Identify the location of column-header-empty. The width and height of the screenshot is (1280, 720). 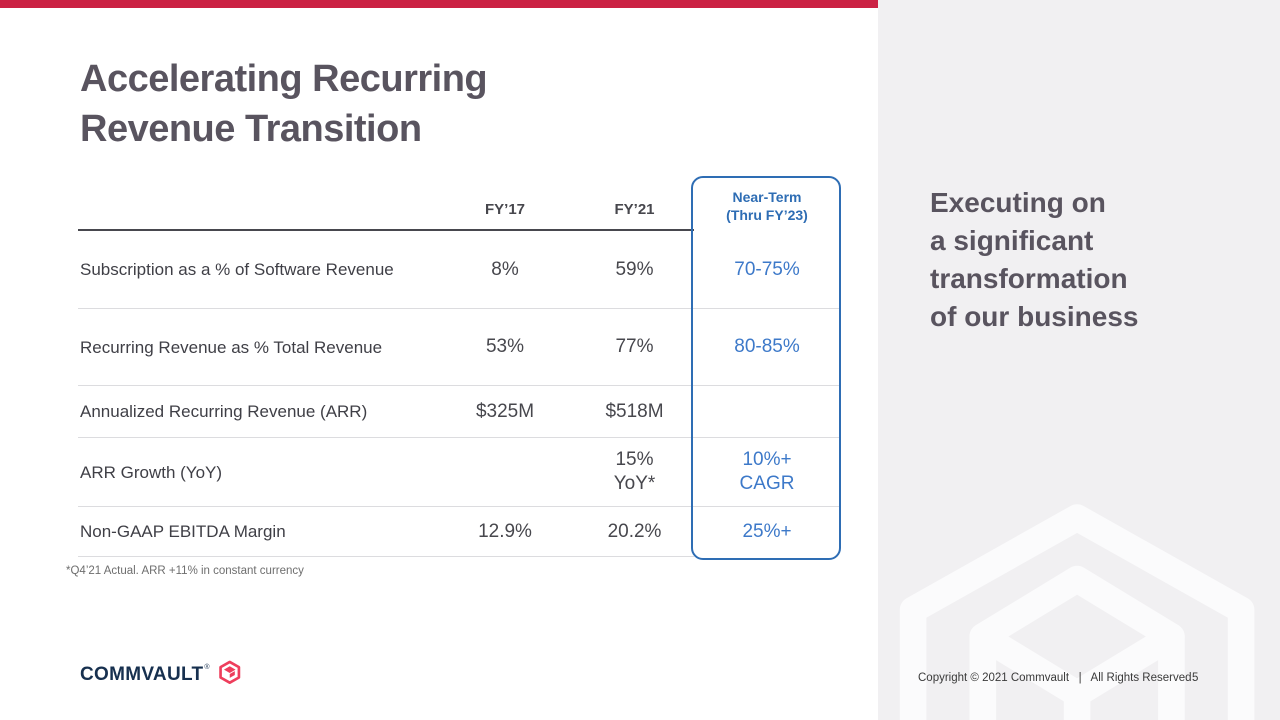
(256, 203).